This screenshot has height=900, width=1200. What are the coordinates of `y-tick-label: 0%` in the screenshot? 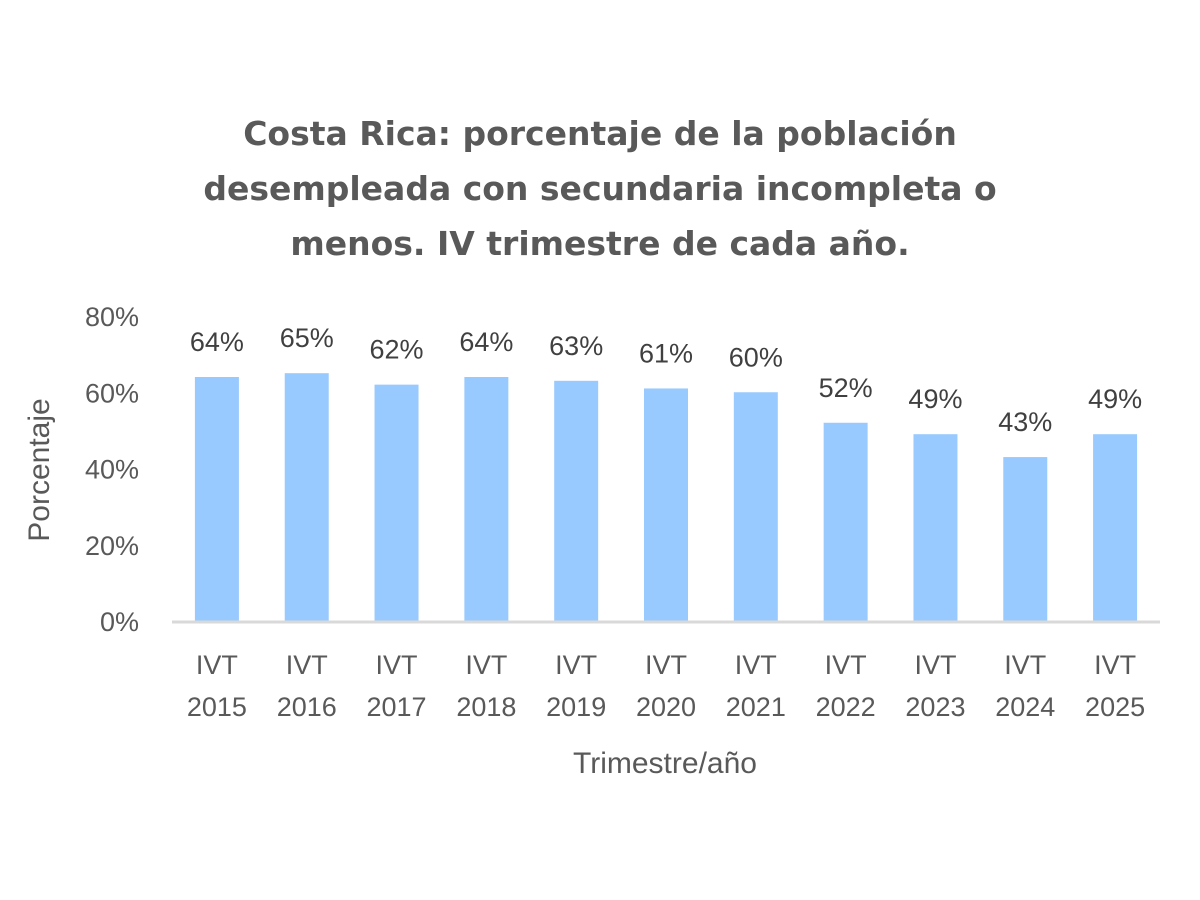 It's located at (119, 622).